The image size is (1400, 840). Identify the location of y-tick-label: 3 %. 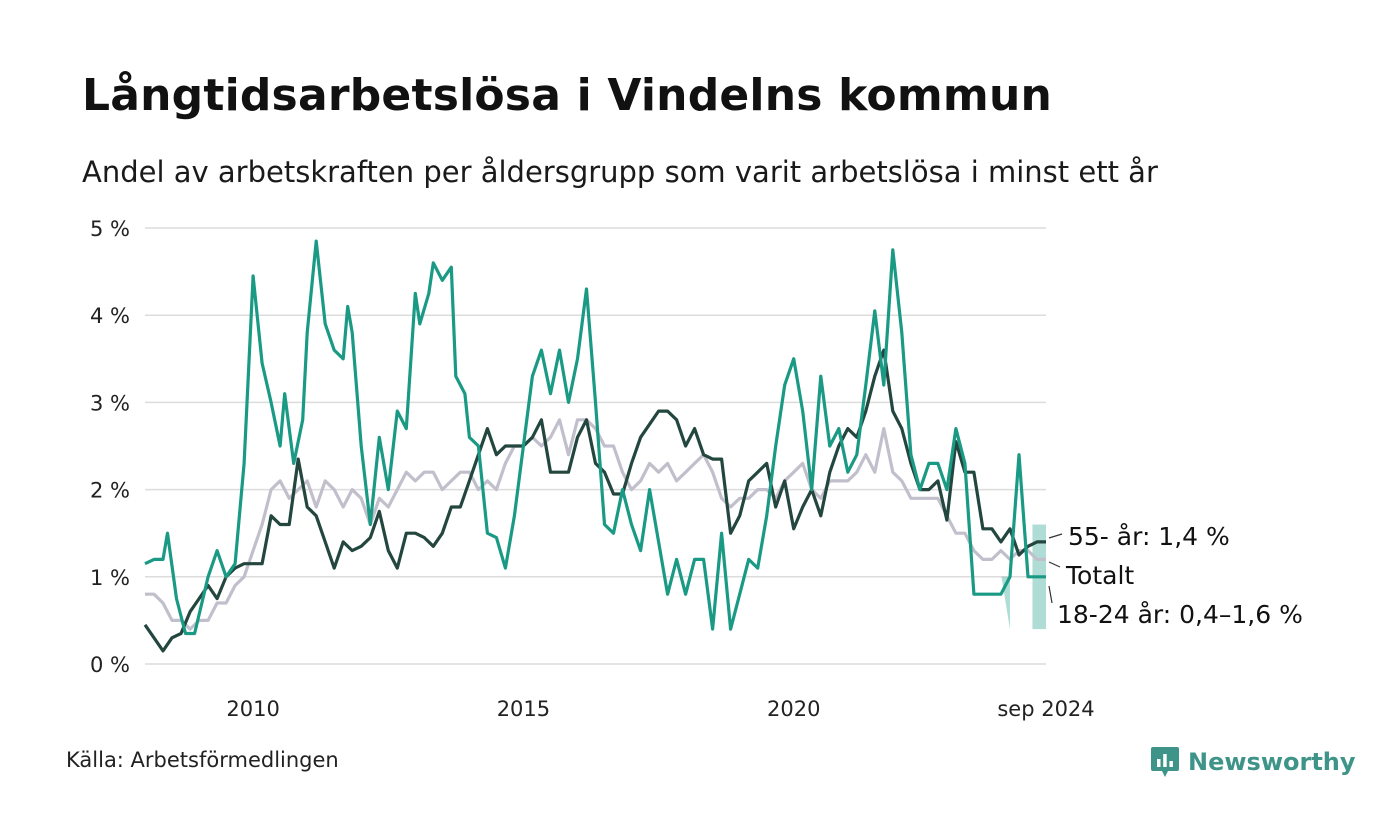
(110, 403).